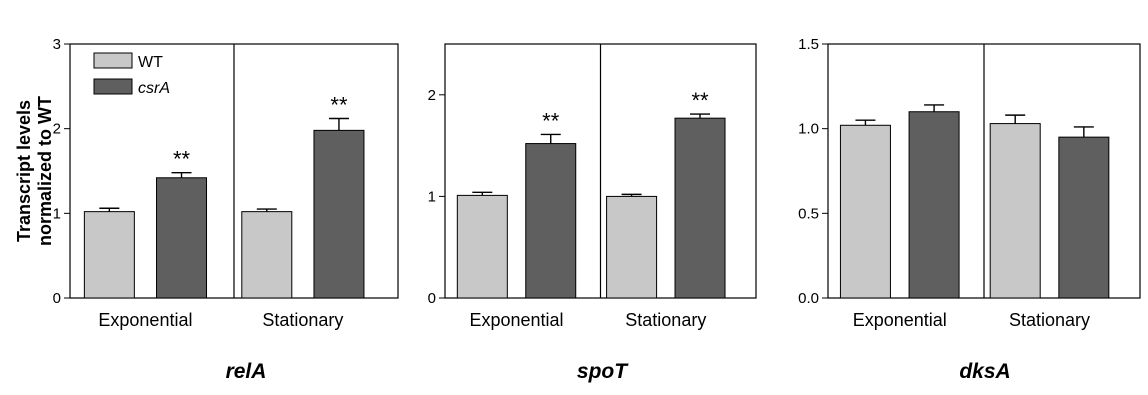  I want to click on panel-title: relA, so click(246, 371).